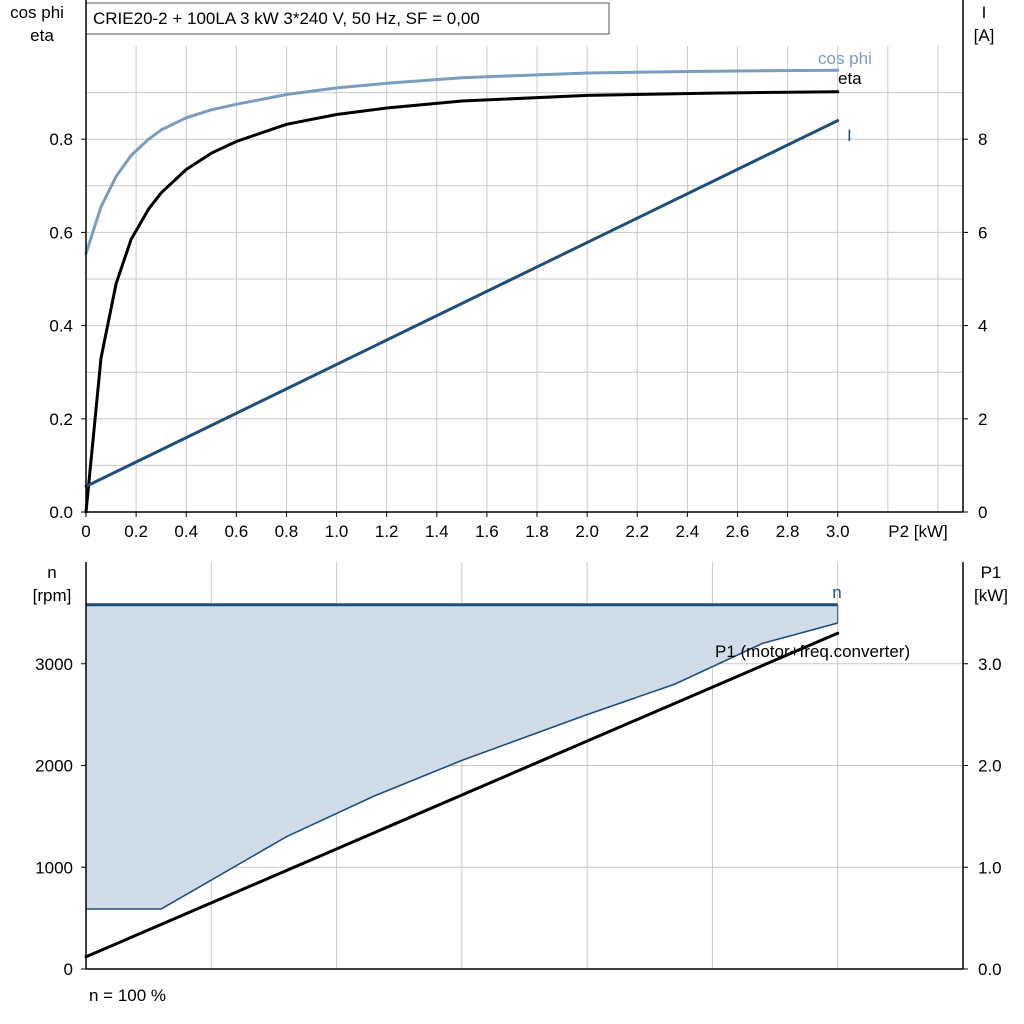  Describe the element at coordinates (54, 664) in the screenshot. I see `bottom-y-left-tick-label: 3000` at that location.